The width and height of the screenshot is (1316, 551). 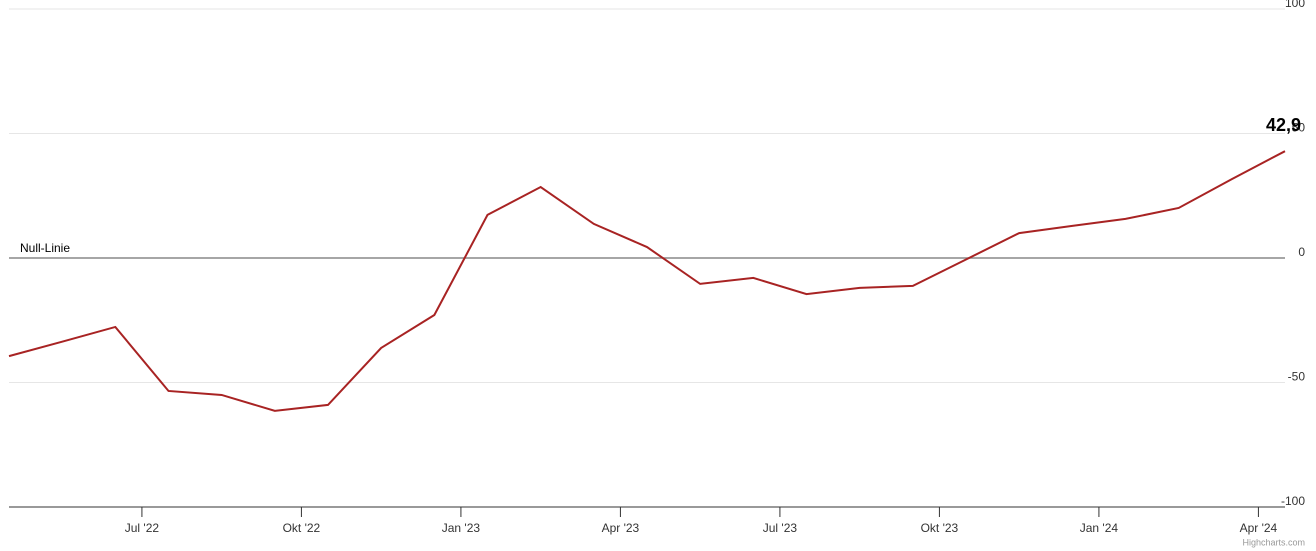 What do you see at coordinates (940, 528) in the screenshot?
I see `x-tick-label: Okt '23` at bounding box center [940, 528].